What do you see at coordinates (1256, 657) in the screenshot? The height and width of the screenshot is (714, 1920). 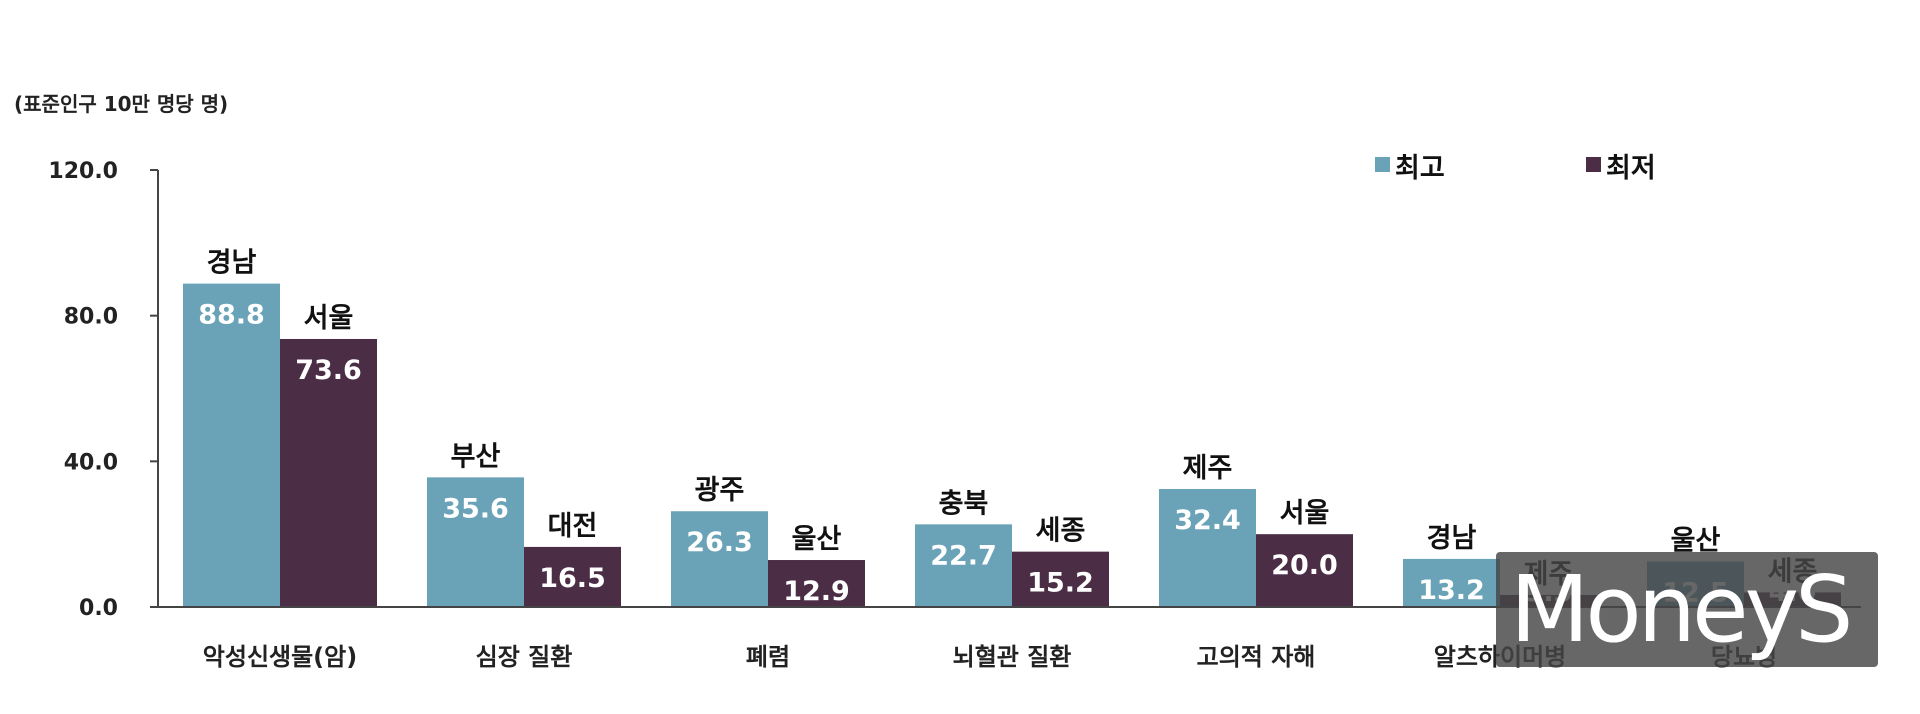 I see `x-category-label: 고의적 자해` at bounding box center [1256, 657].